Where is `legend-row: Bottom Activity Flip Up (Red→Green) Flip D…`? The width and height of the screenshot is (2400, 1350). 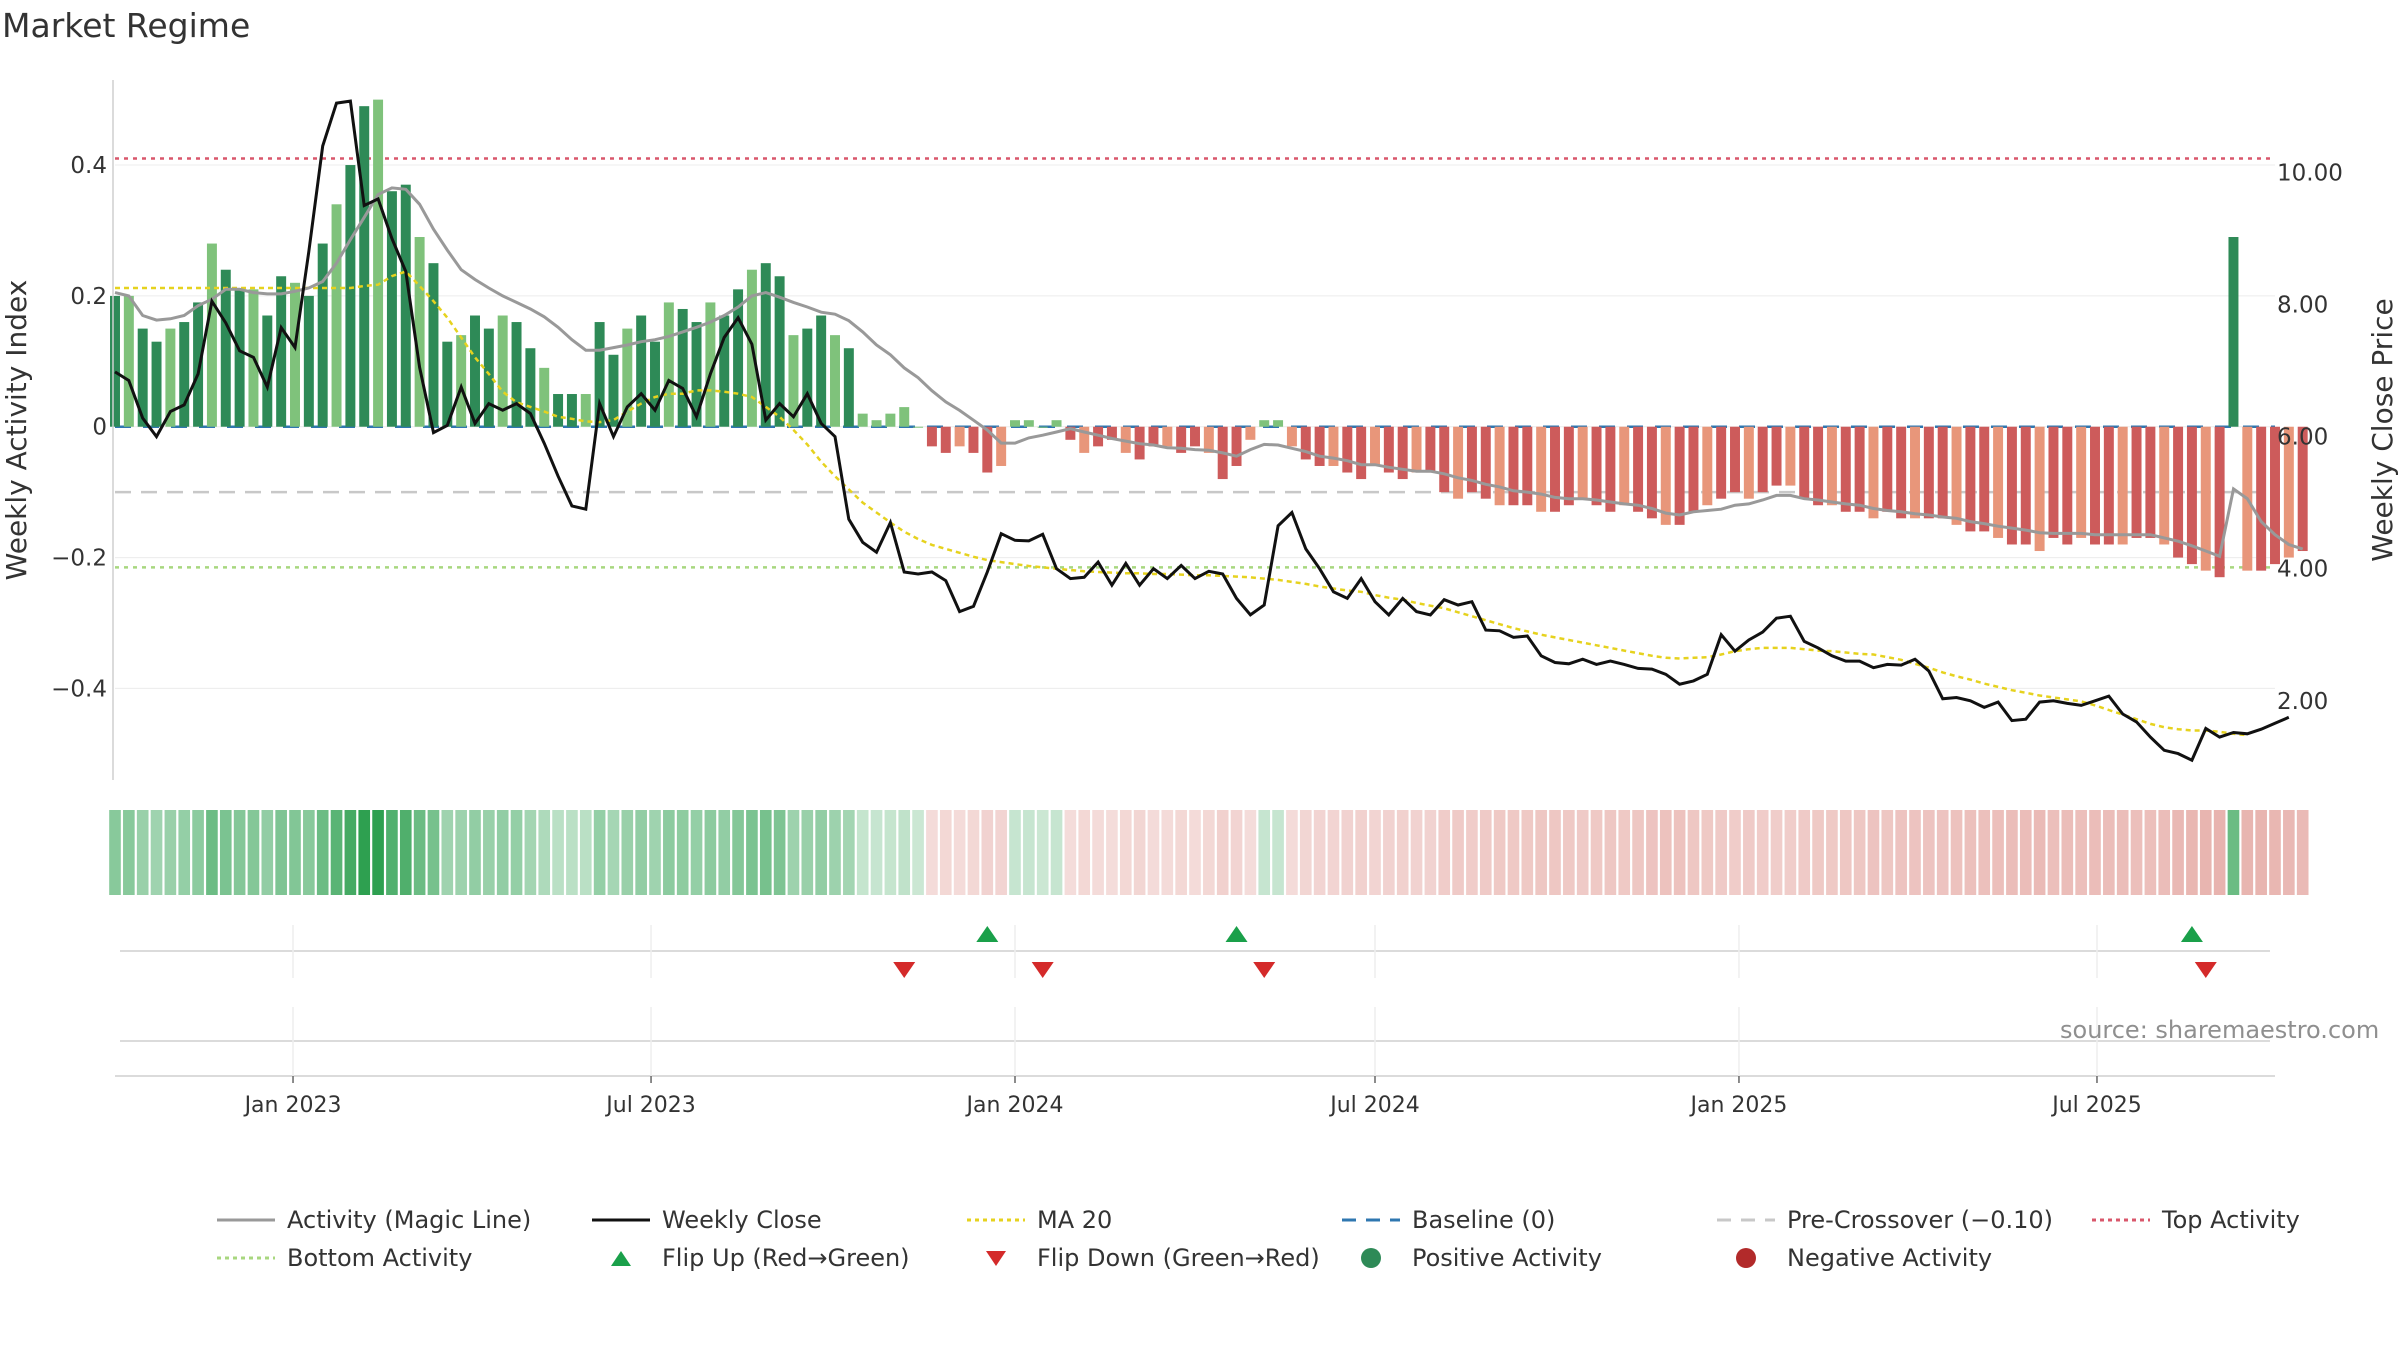
legend-row: Bottom Activity Flip Up (Red→Green) Flip D… is located at coordinates (1275, 1262).